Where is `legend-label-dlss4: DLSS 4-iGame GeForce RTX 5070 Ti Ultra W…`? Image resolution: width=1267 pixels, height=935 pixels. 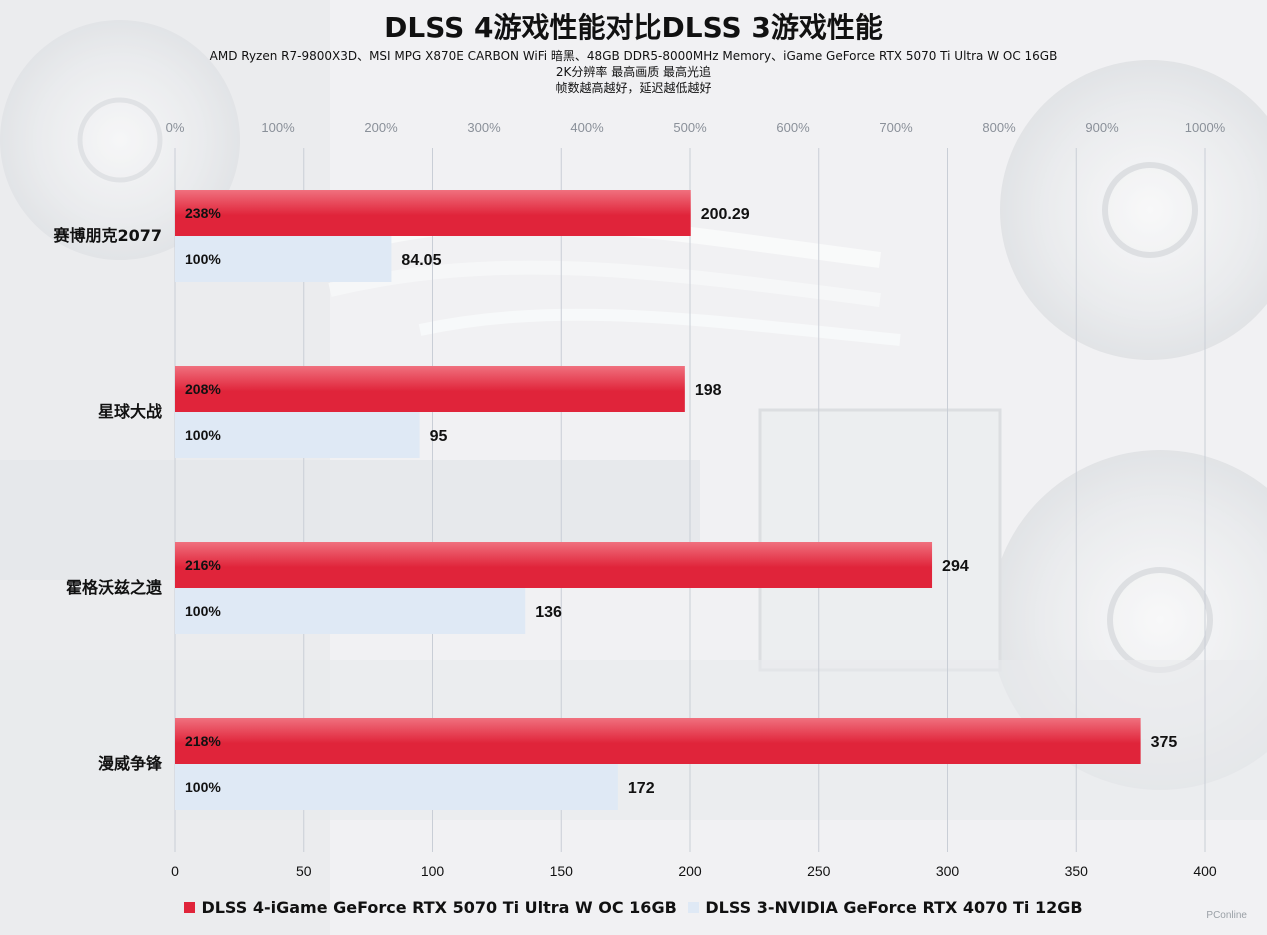
legend-label-dlss4: DLSS 4-iGame GeForce RTX 5070 Ti Ultra W… is located at coordinates (439, 907).